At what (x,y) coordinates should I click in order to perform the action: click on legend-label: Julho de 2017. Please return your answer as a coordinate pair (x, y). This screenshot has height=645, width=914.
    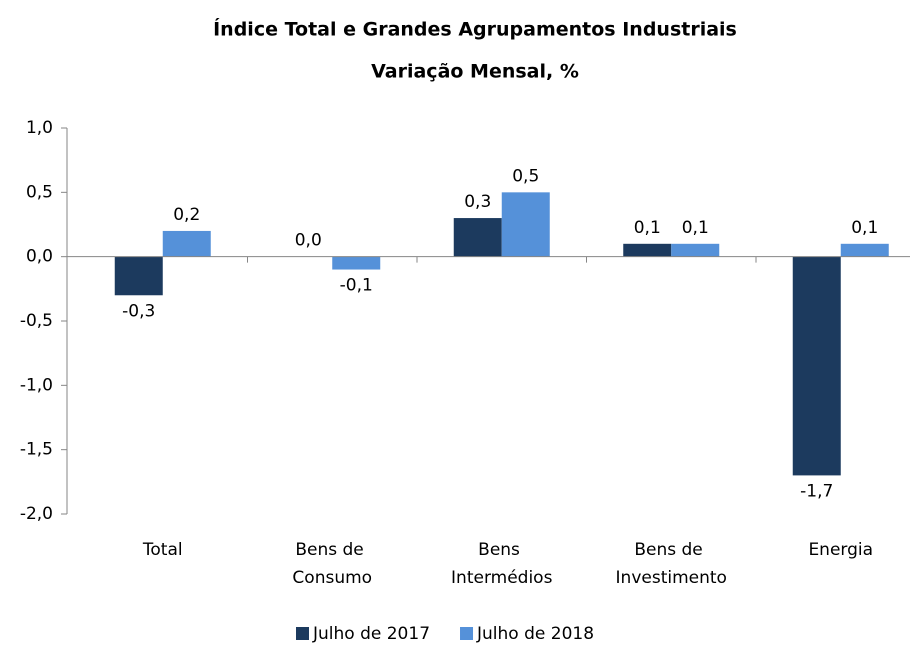
    Looking at the image, I should click on (371, 634).